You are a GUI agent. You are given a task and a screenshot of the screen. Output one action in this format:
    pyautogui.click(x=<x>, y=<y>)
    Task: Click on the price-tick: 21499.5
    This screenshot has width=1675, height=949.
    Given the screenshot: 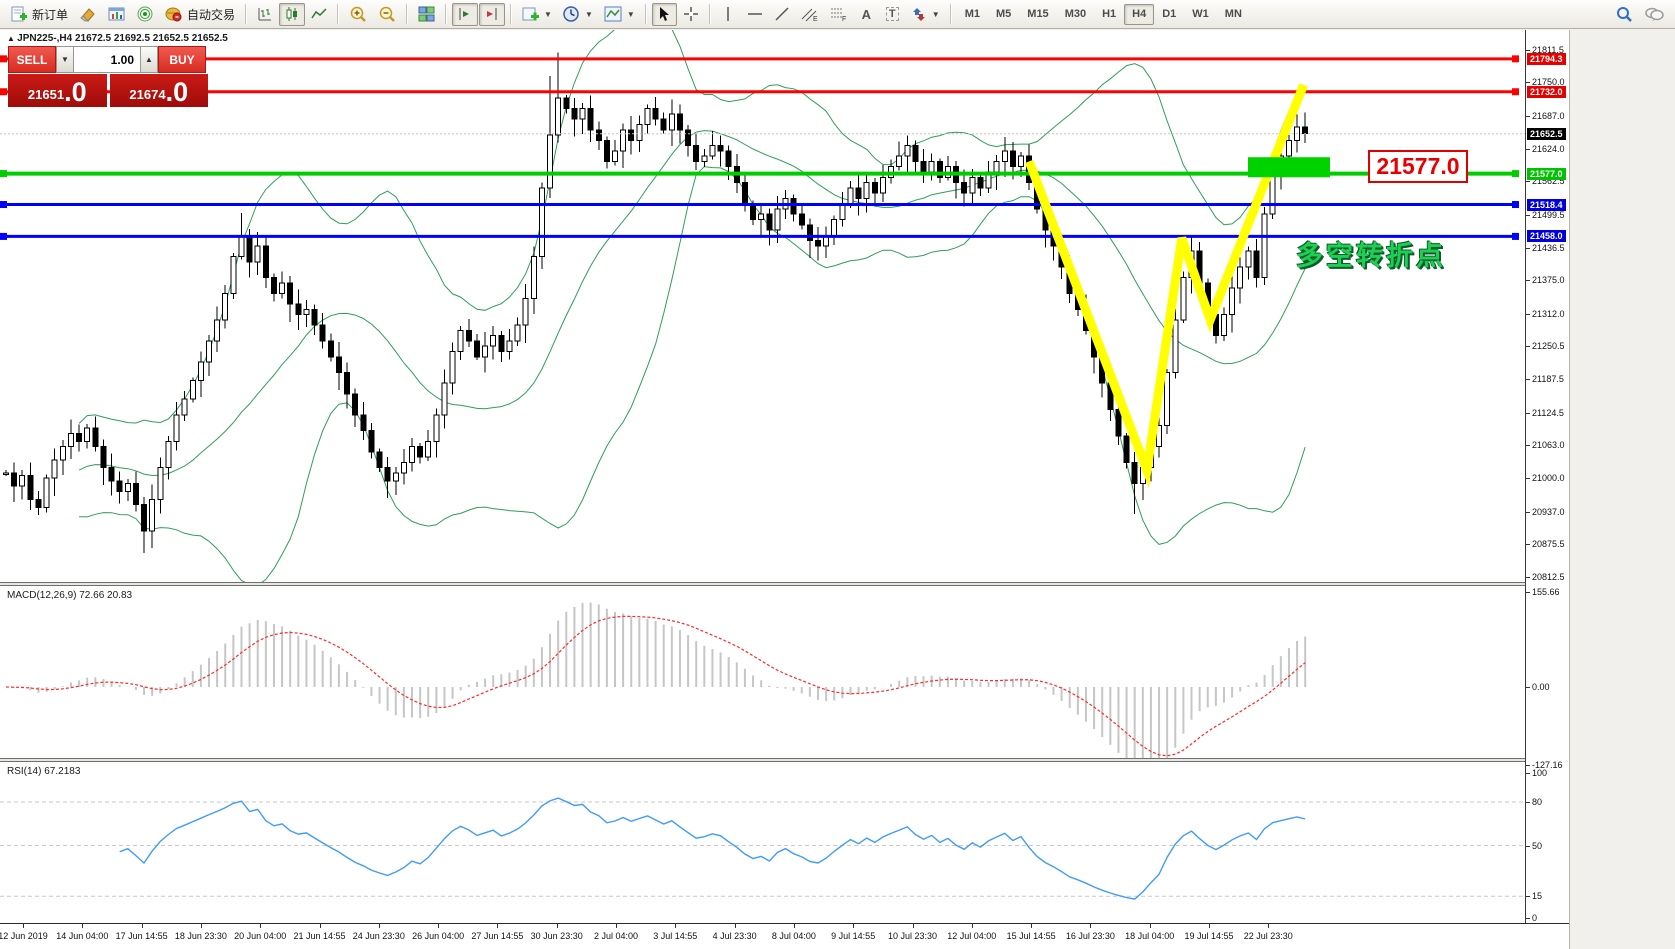 What is the action you would take?
    pyautogui.click(x=1548, y=214)
    